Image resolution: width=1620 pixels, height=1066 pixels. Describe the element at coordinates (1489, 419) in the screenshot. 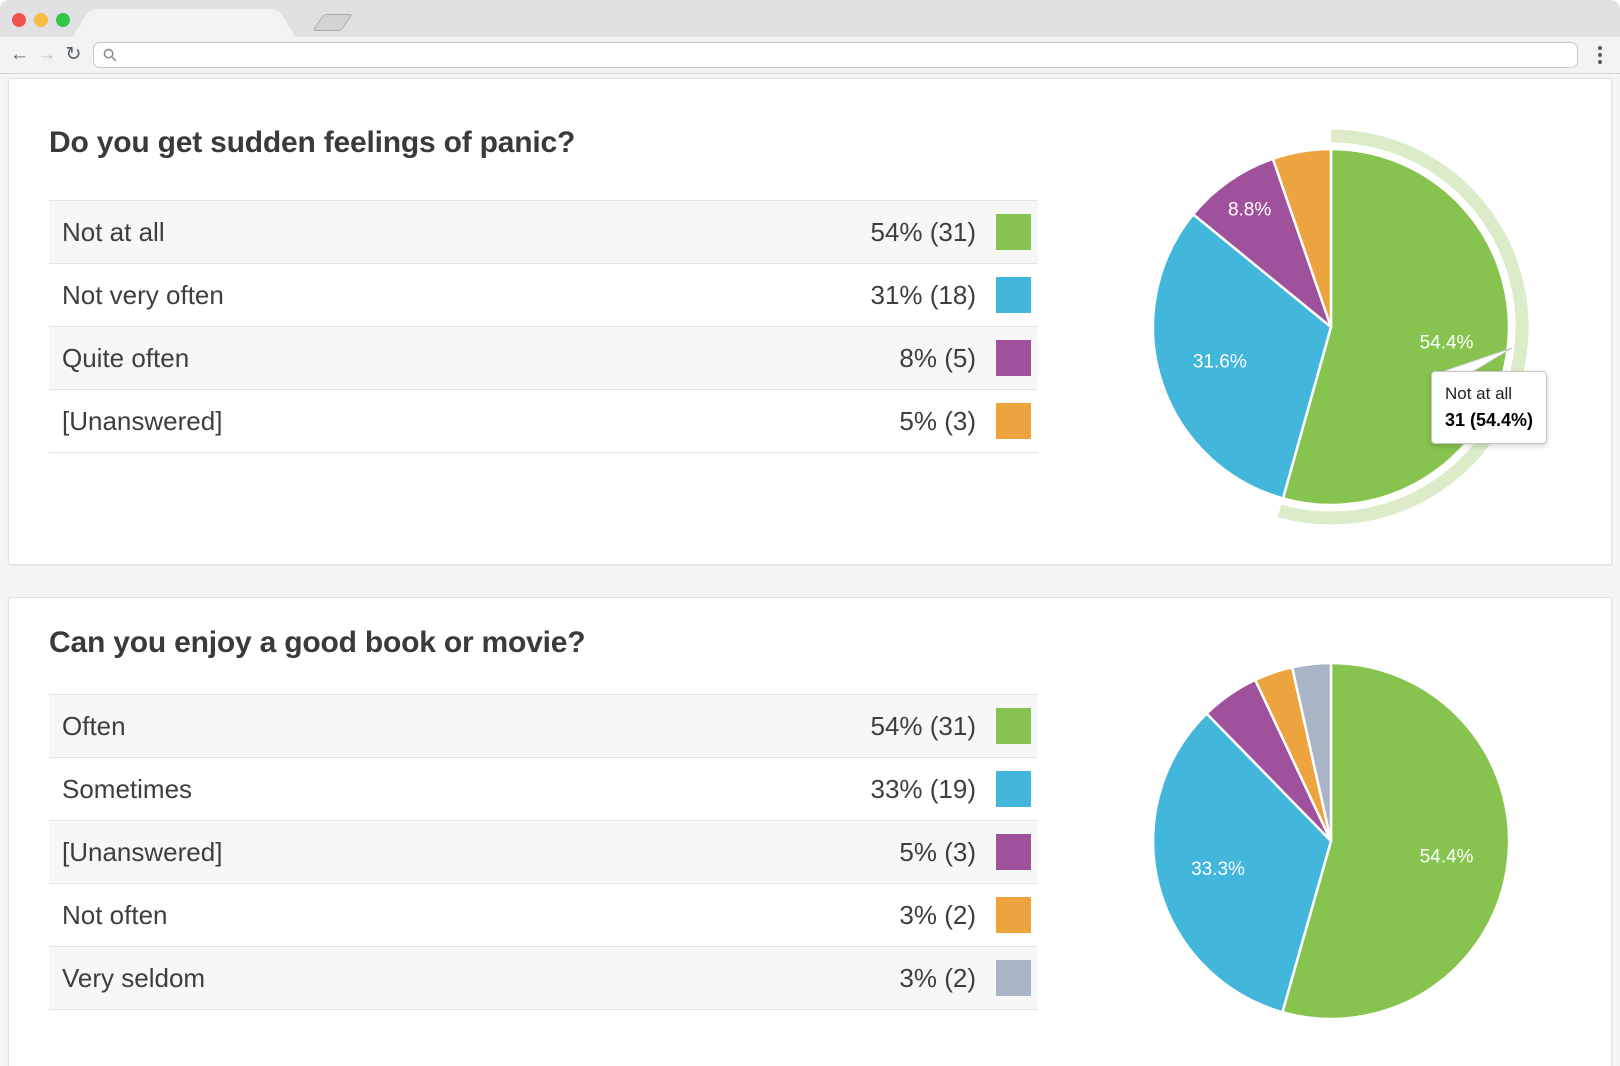

I see `tooltip-answer-value: 31 (54.4%)` at that location.